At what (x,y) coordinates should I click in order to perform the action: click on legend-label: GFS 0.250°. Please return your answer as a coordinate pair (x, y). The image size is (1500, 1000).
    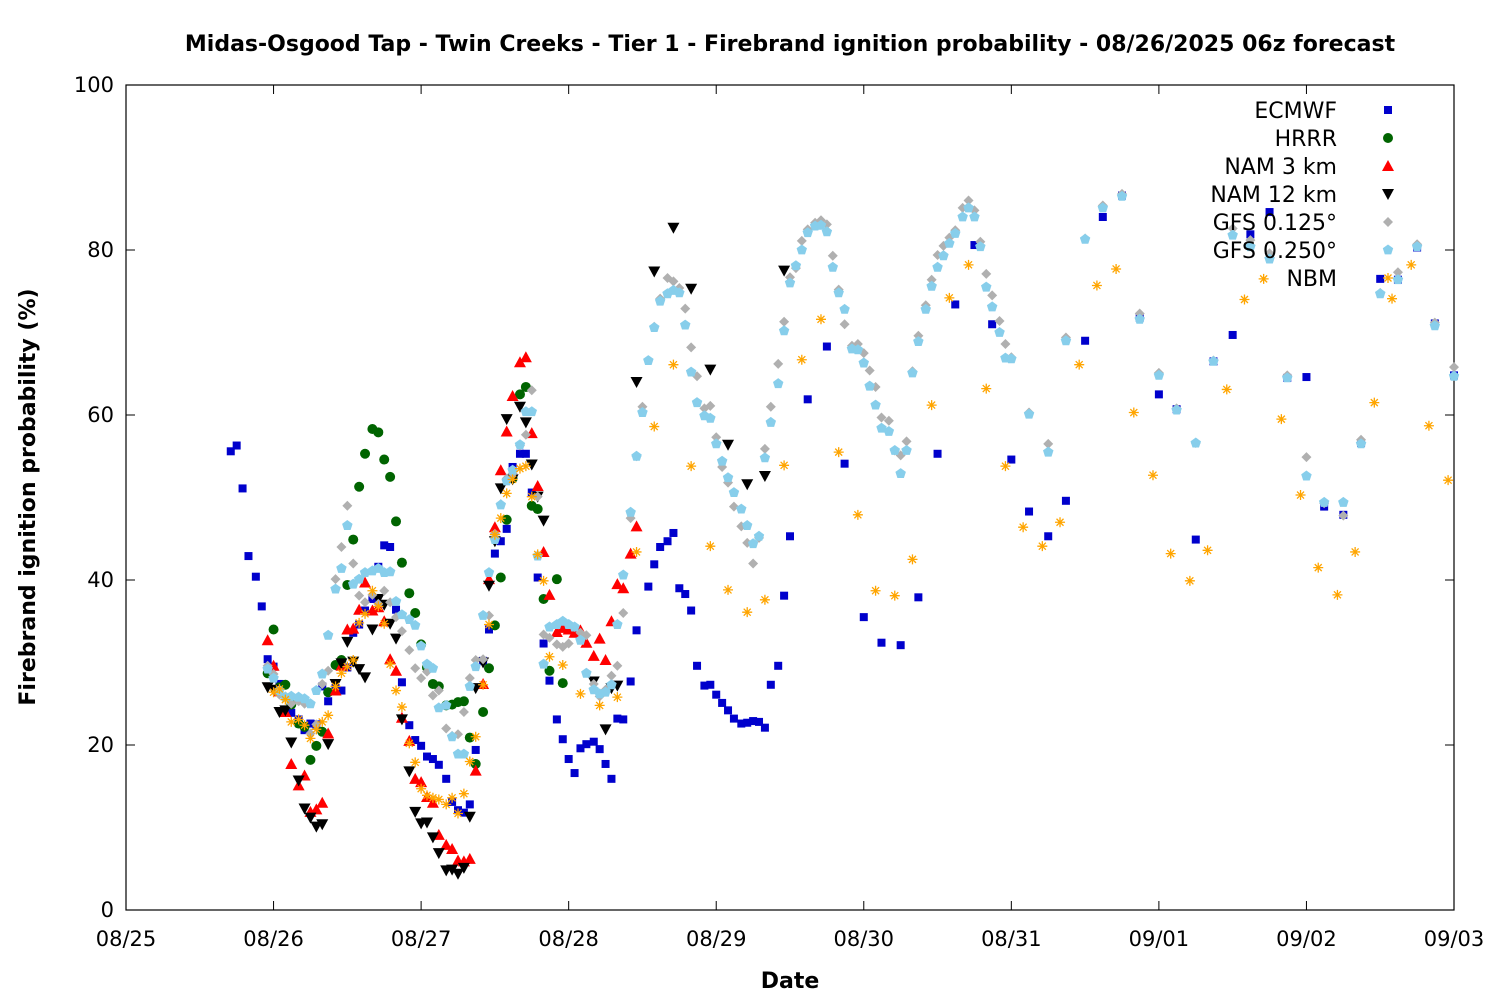
    Looking at the image, I should click on (1275, 251).